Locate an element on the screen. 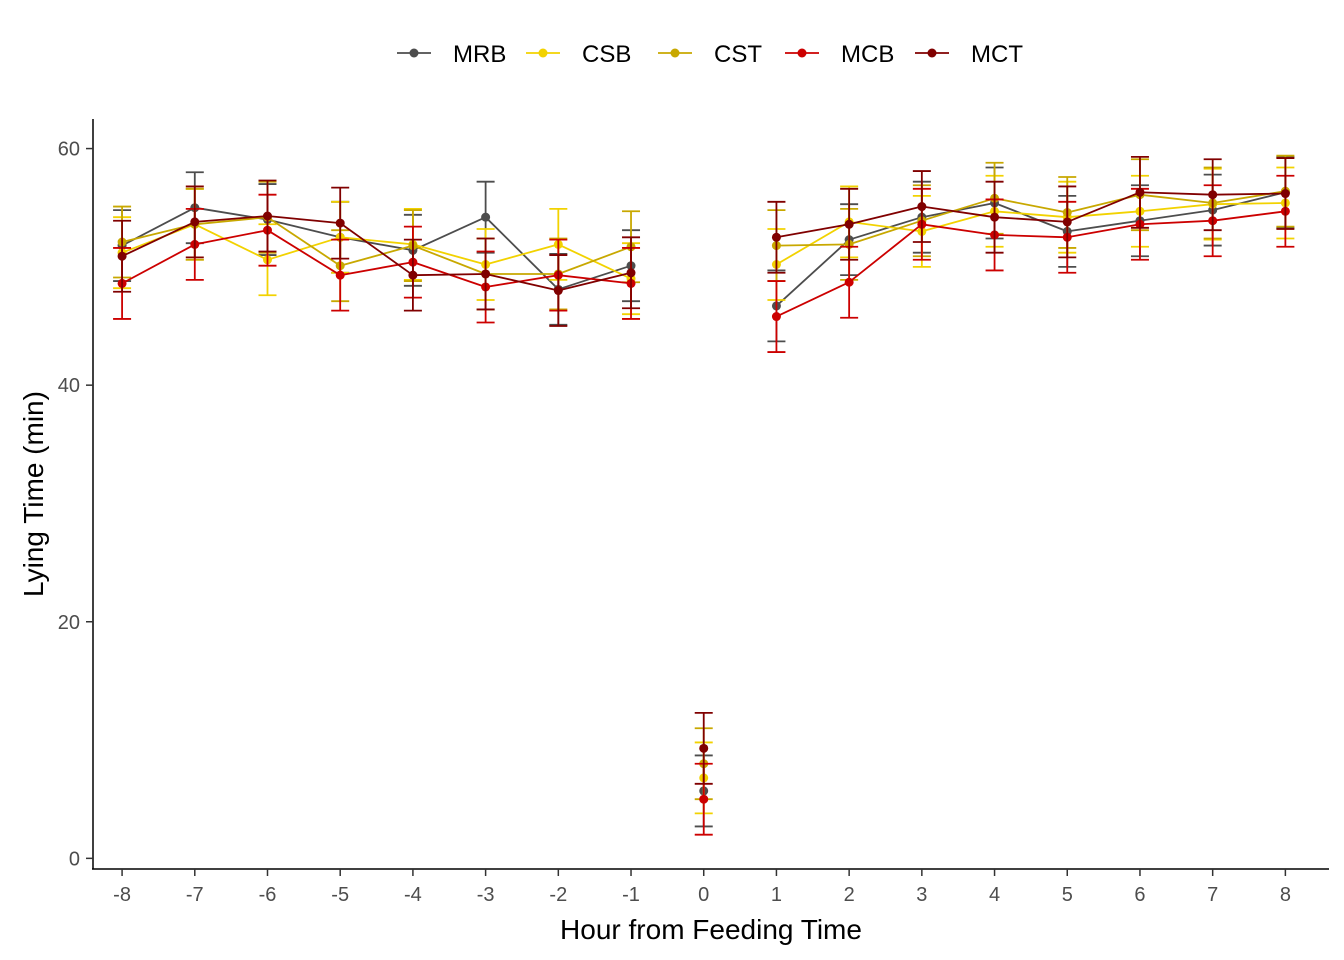  x-tick-label: 1 is located at coordinates (776, 895).